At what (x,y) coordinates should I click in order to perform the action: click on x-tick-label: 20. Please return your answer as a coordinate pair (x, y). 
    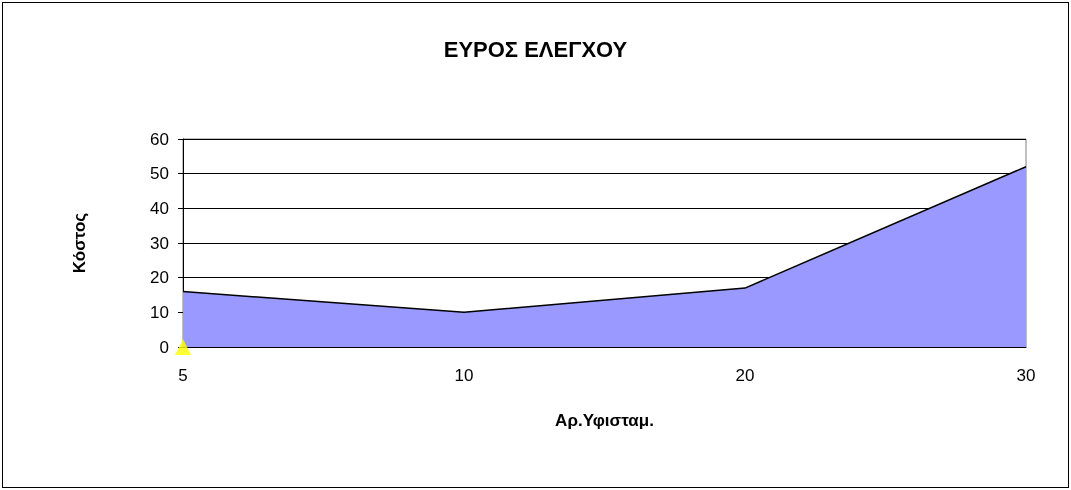
    Looking at the image, I should click on (745, 375).